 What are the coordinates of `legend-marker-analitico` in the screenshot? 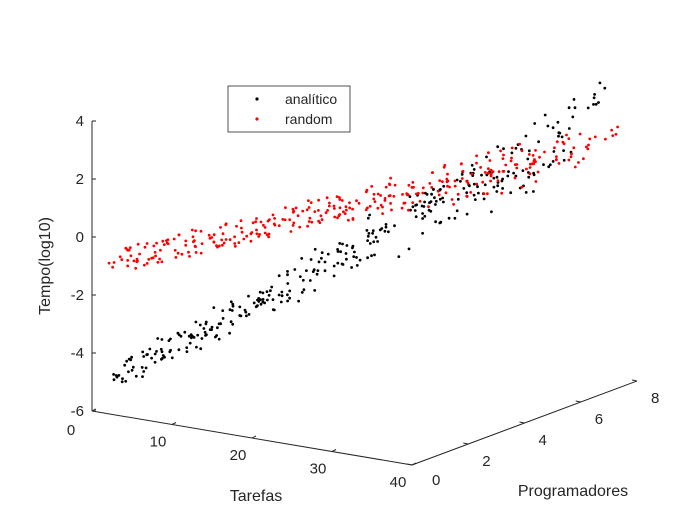 It's located at (257, 99).